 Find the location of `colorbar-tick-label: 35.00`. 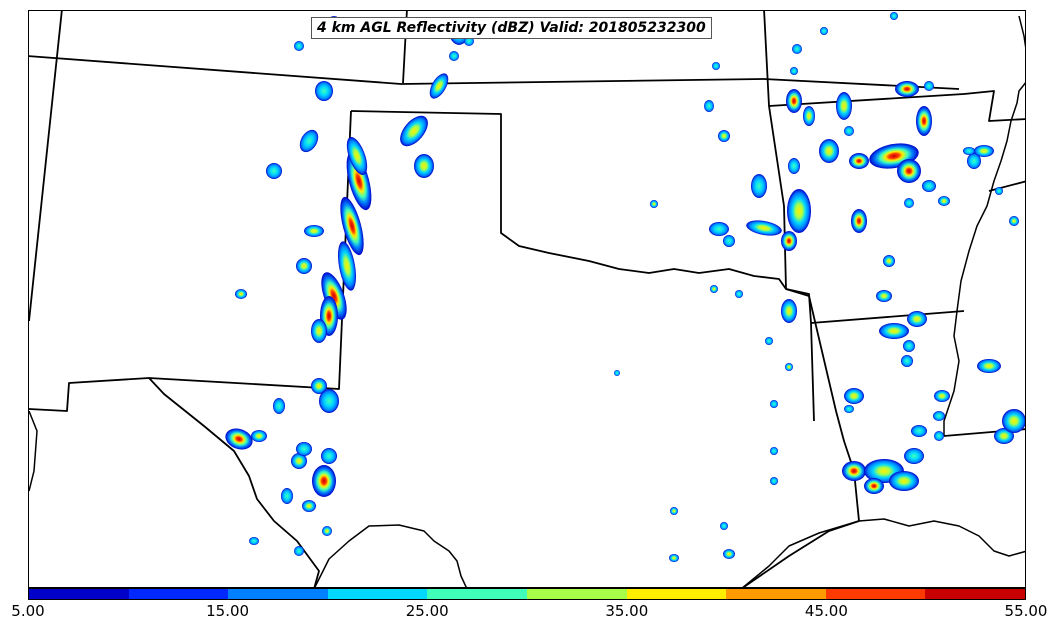

colorbar-tick-label: 35.00 is located at coordinates (627, 611).